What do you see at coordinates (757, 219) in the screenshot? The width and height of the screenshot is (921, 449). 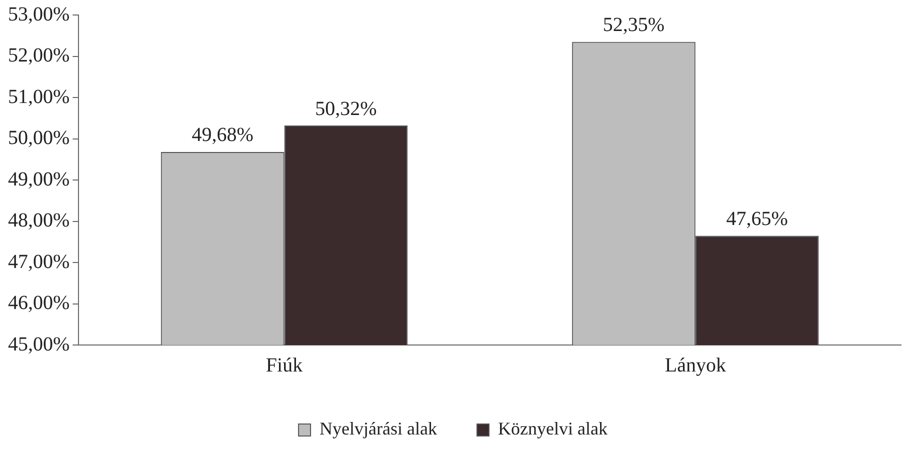 I see `data-label: 47,65%` at bounding box center [757, 219].